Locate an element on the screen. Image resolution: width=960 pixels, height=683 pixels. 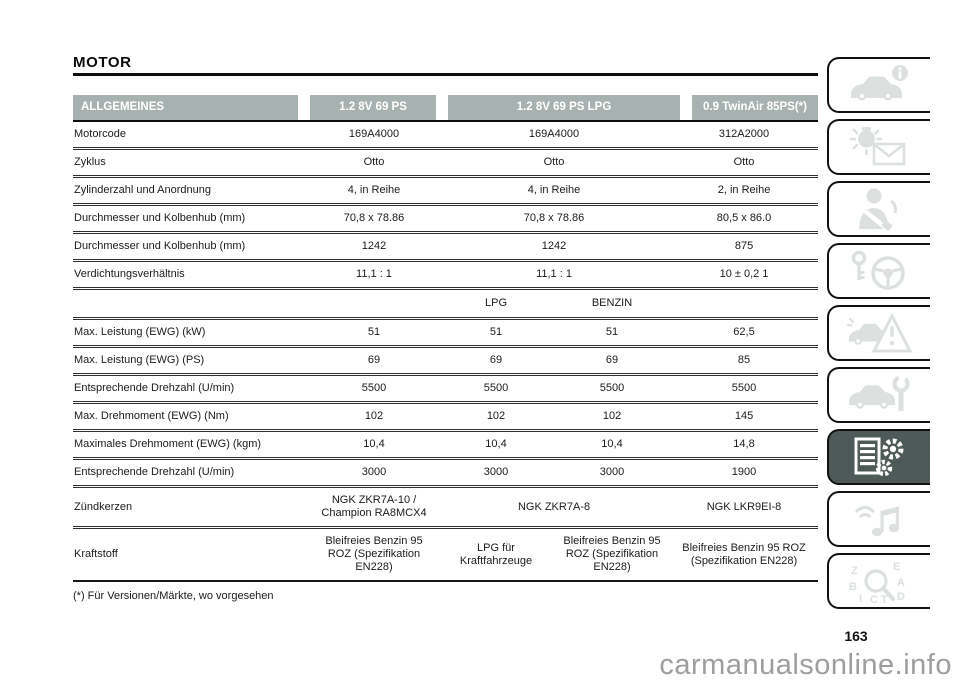
sidebar-tab-index: Z E B A I C T D is located at coordinates (878, 581).